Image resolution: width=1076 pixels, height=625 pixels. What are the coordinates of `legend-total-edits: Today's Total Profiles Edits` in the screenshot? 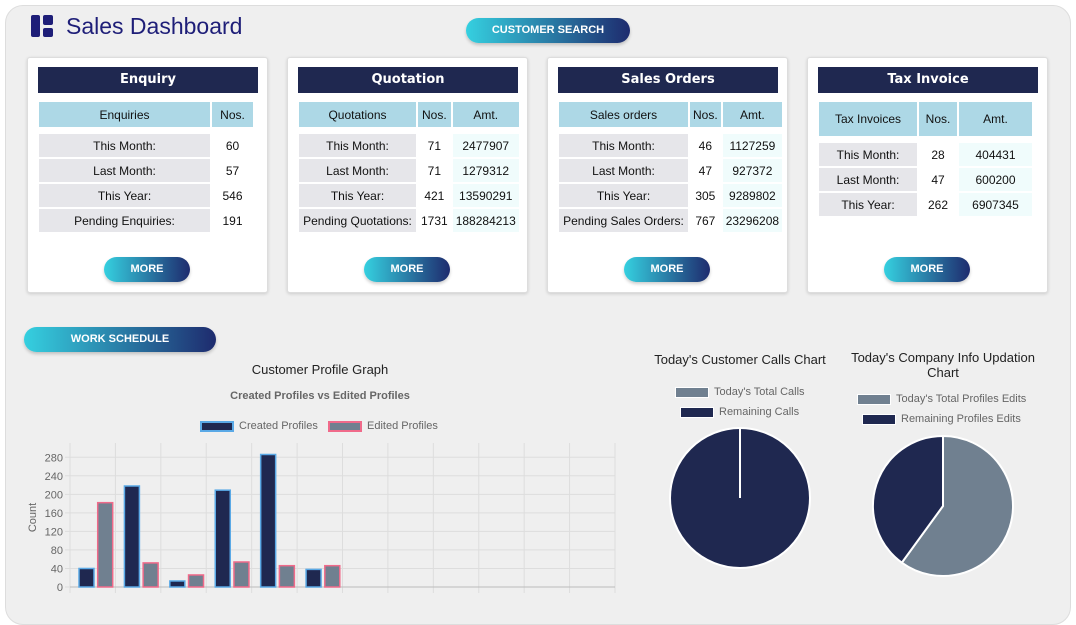 It's located at (941, 399).